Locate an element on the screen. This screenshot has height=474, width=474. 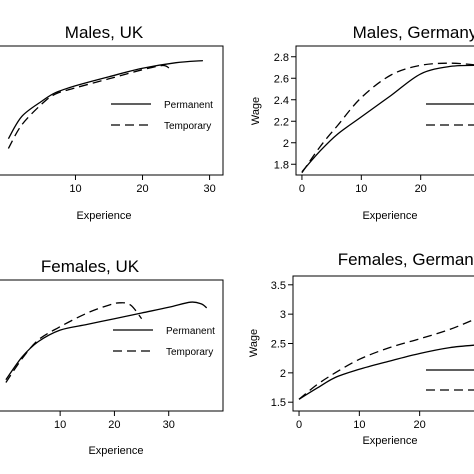
panel-title: Males, Germany is located at coordinates (413, 32).